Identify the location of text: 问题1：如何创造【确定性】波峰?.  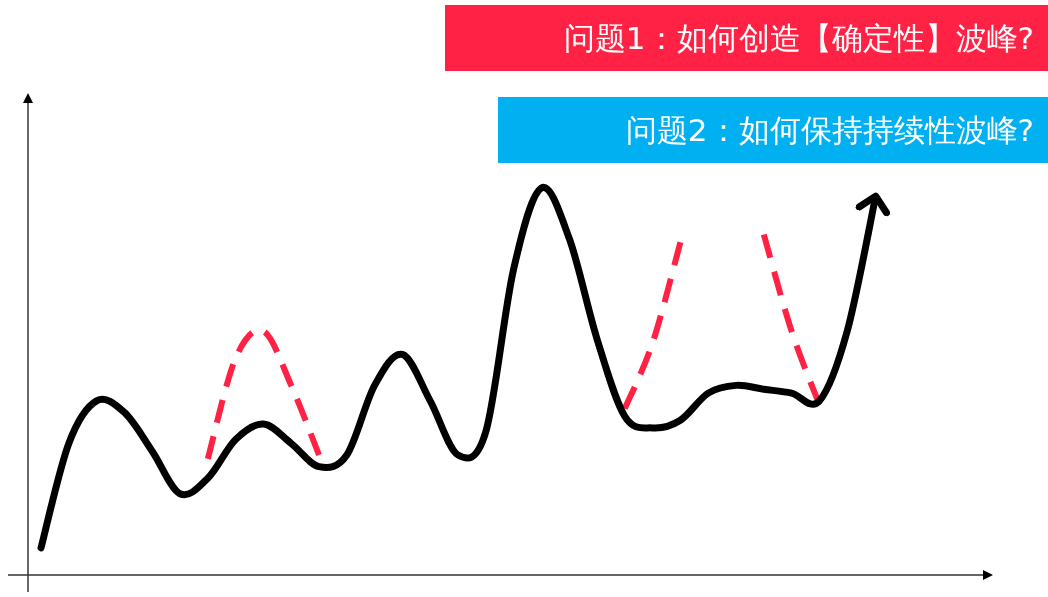
(798, 38).